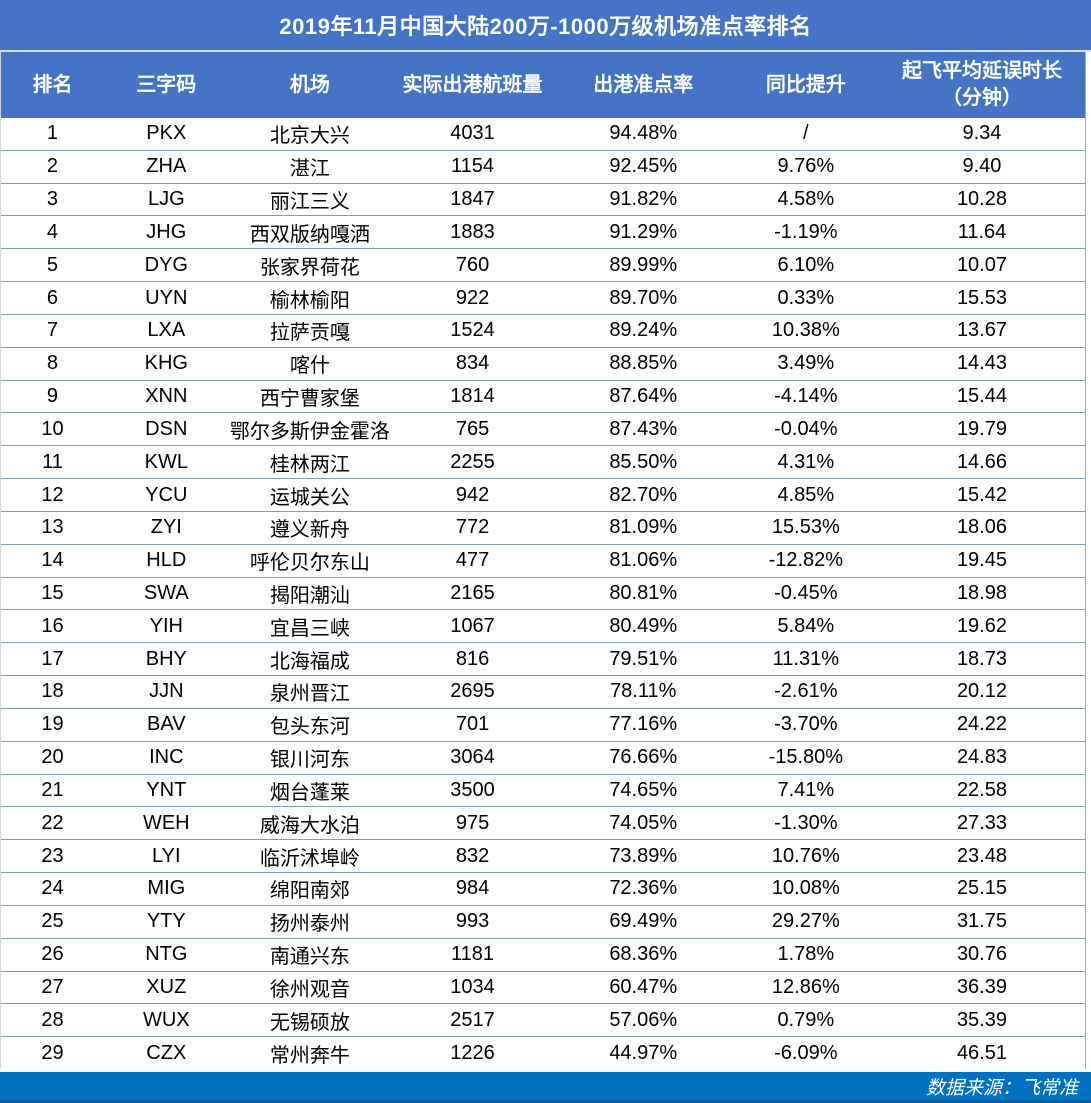 The height and width of the screenshot is (1103, 1091). Describe the element at coordinates (166, 822) in the screenshot. I see `cell-iata-code: WEH` at that location.